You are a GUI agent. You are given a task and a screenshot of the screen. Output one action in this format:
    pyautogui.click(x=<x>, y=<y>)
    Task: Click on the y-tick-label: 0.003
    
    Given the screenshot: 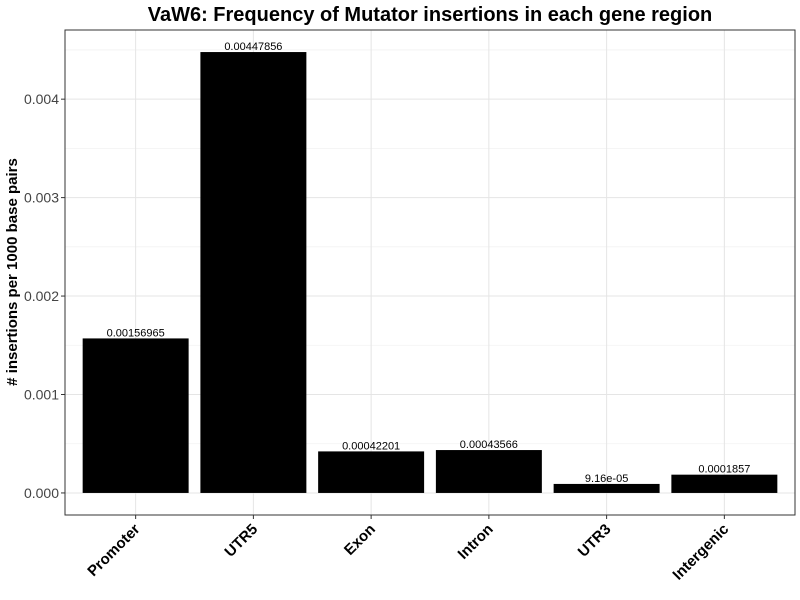 What is the action you would take?
    pyautogui.click(x=41, y=198)
    